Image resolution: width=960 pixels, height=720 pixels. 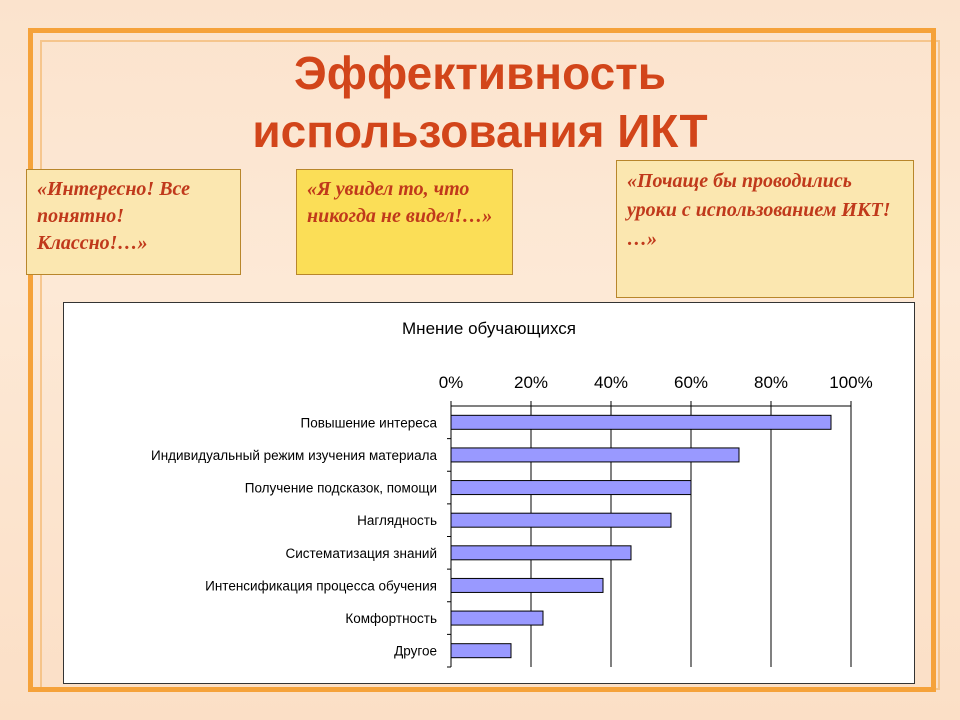 I want to click on category-label: Получение подсказок, помощи, so click(x=341, y=488).